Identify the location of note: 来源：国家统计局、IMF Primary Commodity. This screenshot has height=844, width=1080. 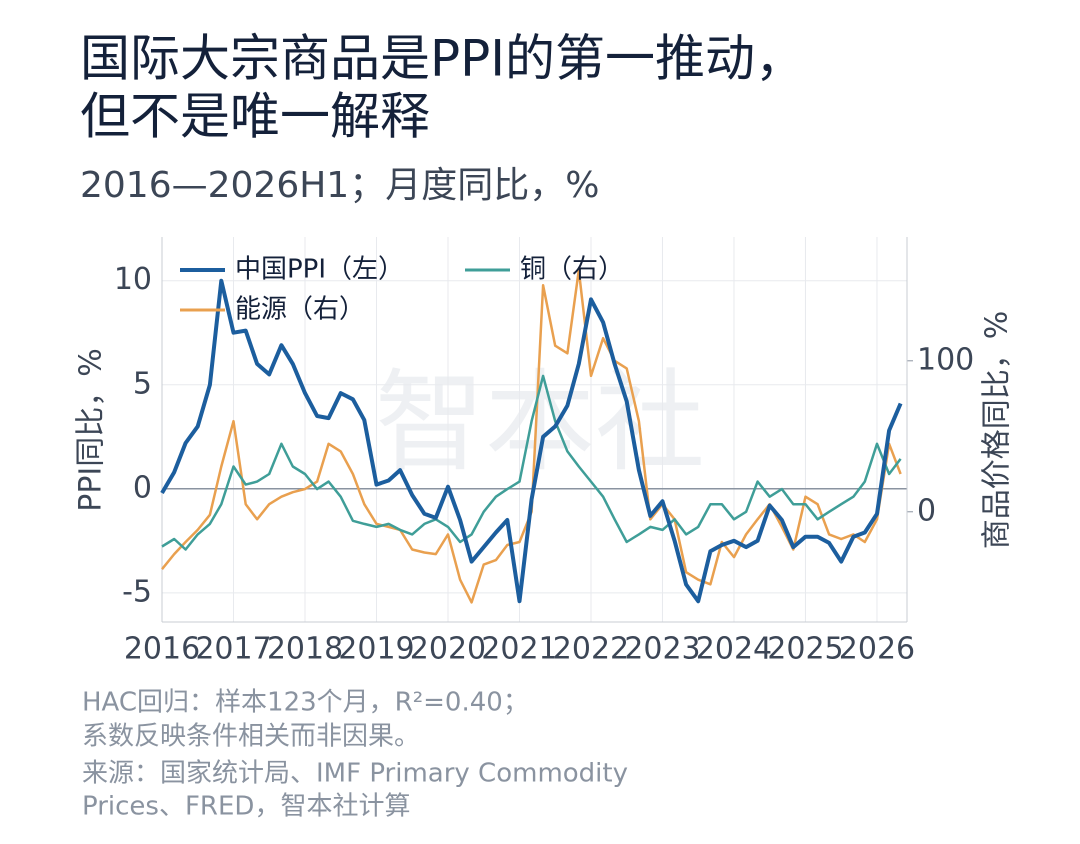
(355, 774).